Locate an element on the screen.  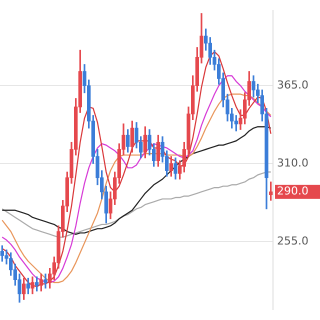
text: 290.0 is located at coordinates (292, 191).